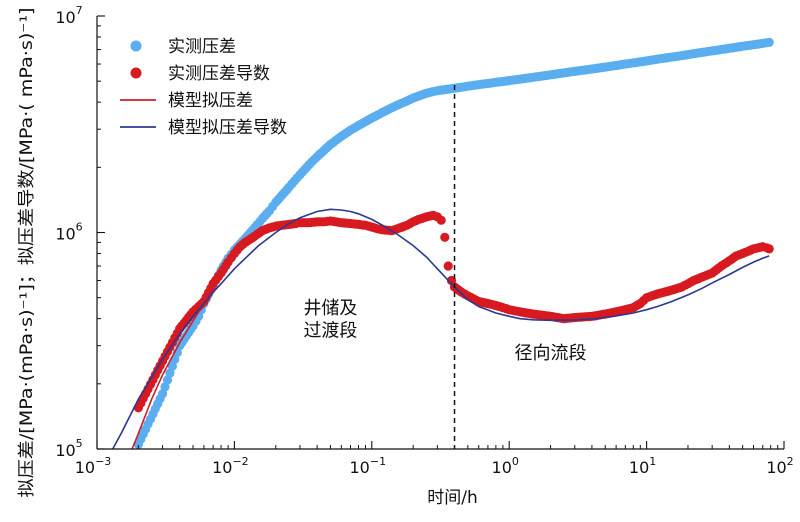  Describe the element at coordinates (505, 466) in the screenshot. I see `x-tick-label: 10⁰` at that location.